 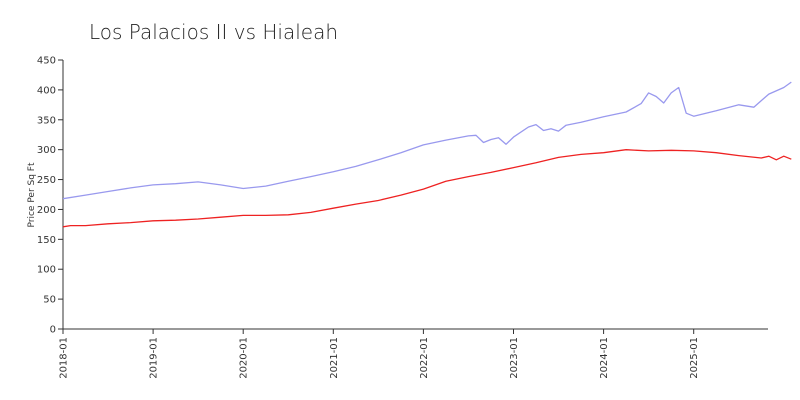 I want to click on y-tick-label: 100, so click(x=46, y=270).